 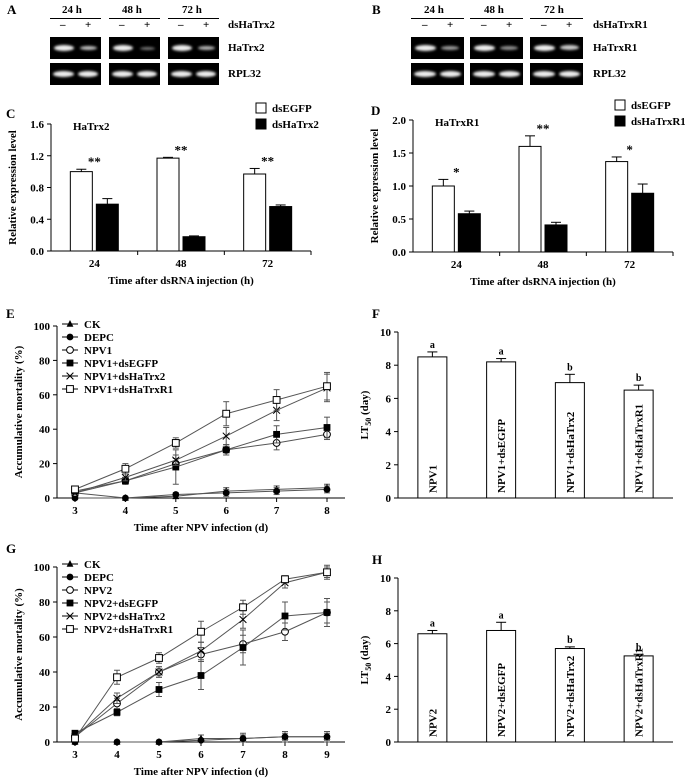 What do you see at coordinates (399, 253) in the screenshot?
I see `y-tick-label: 0.0` at bounding box center [399, 253].